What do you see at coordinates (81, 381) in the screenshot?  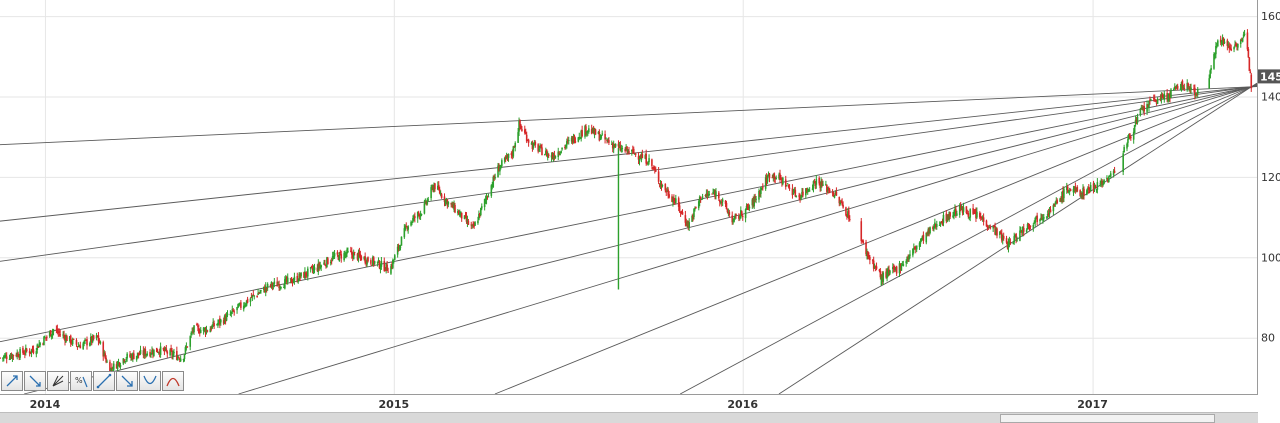 I see `percent-retracement-tool-button: %` at bounding box center [81, 381].